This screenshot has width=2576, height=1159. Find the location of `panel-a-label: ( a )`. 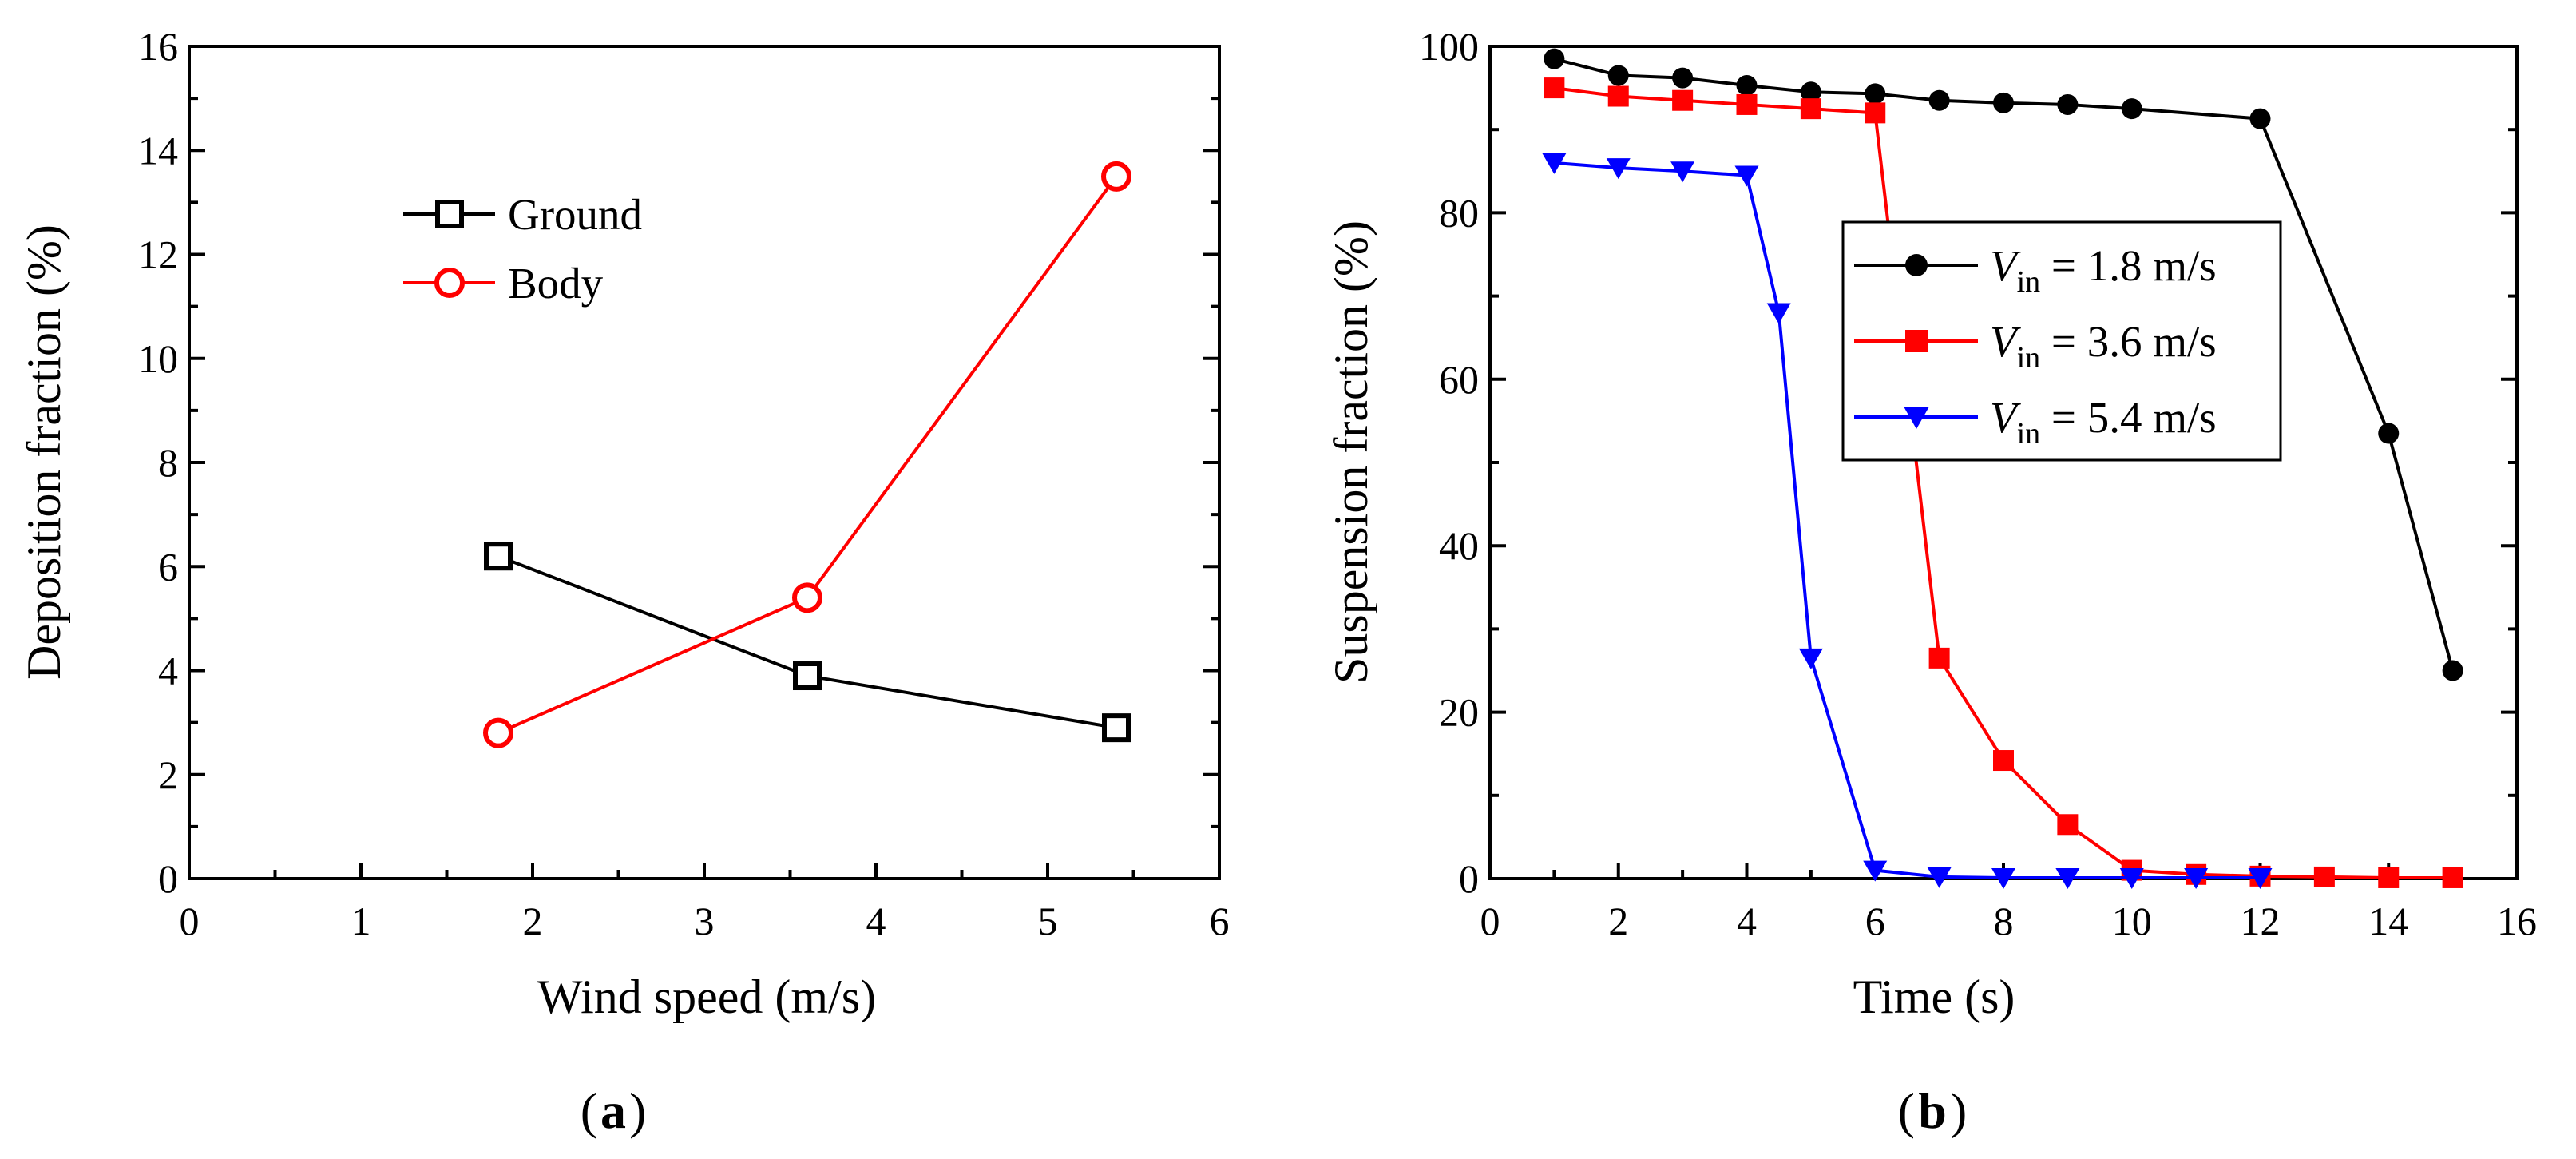

panel-a-label: ( a ) is located at coordinates (614, 1110).